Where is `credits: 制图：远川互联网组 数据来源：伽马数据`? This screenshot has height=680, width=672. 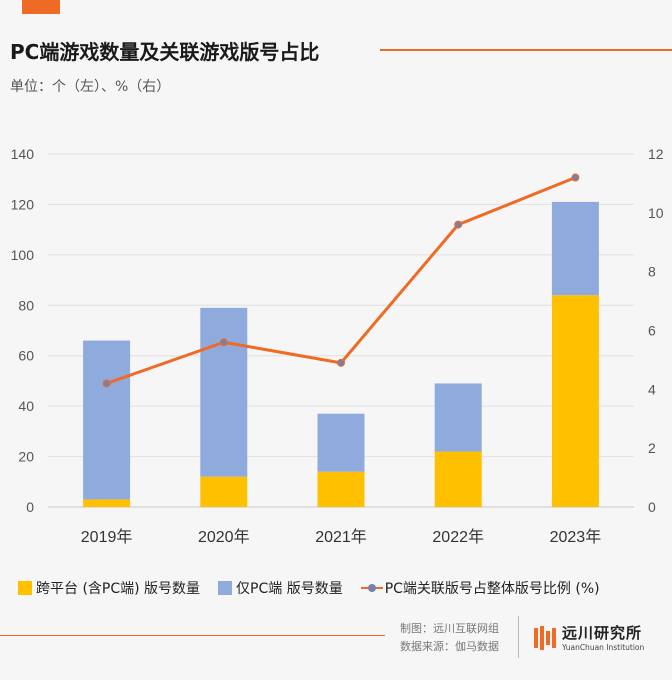
credits: 制图：远川互联网组 数据来源：伽马数据 is located at coordinates (449, 638).